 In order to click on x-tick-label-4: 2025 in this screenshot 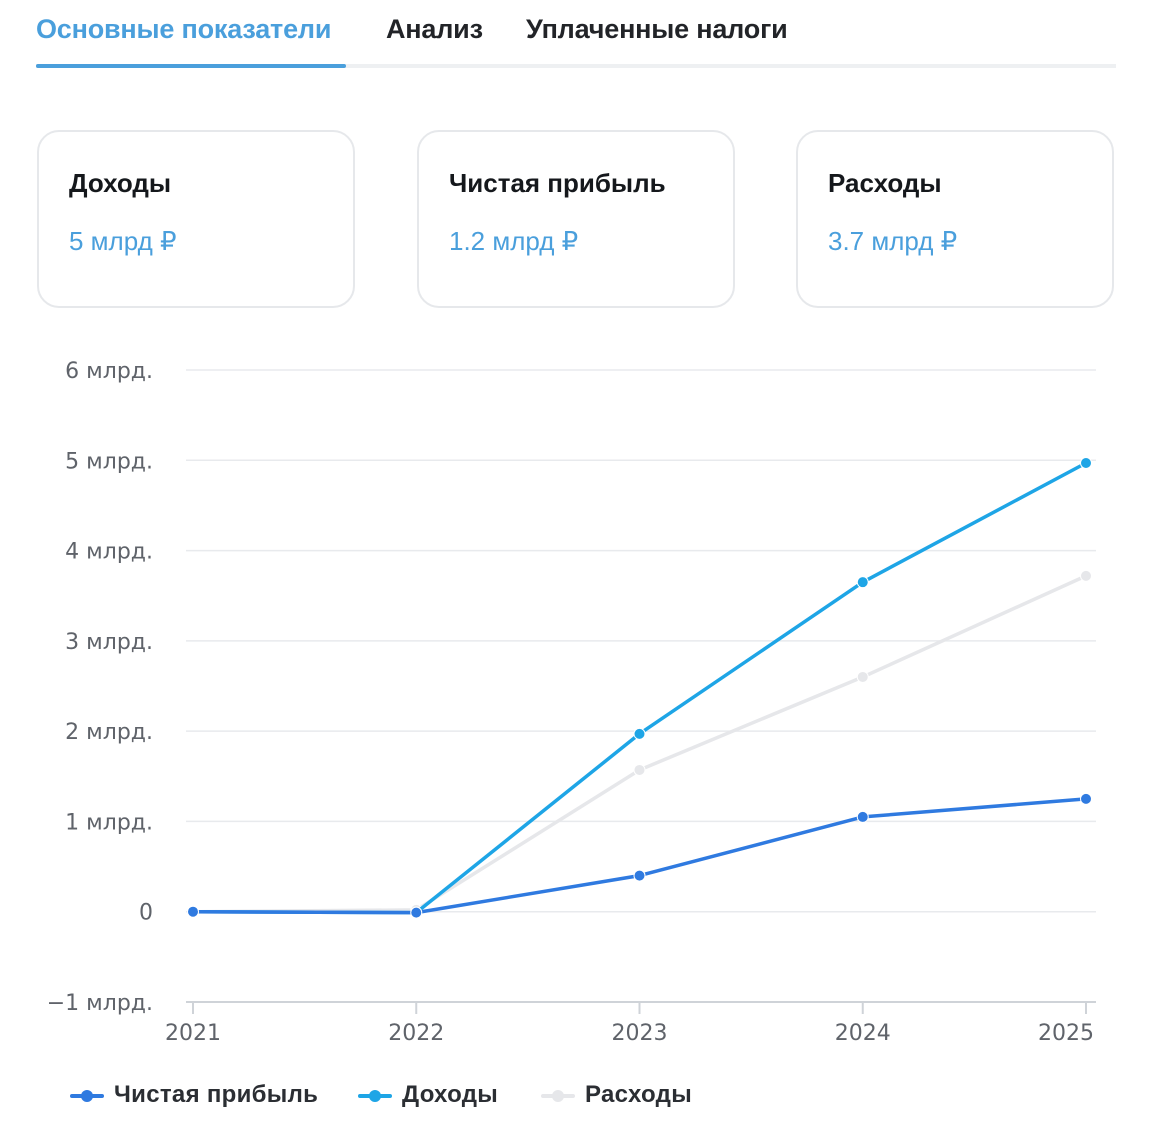, I will do `click(1066, 1033)`.